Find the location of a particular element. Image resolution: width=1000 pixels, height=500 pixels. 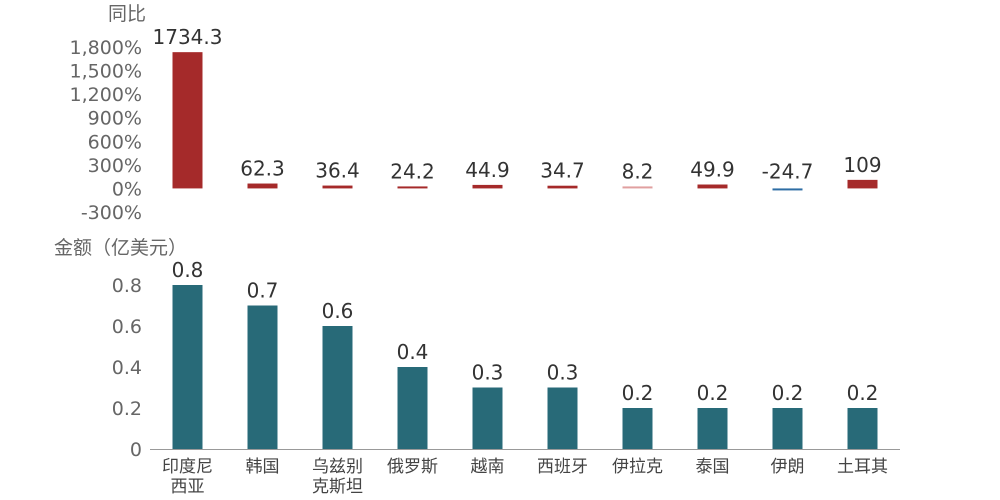

amount-y-axis: 0.8 0.6 0.4 0.2 0 is located at coordinates (127, 368).